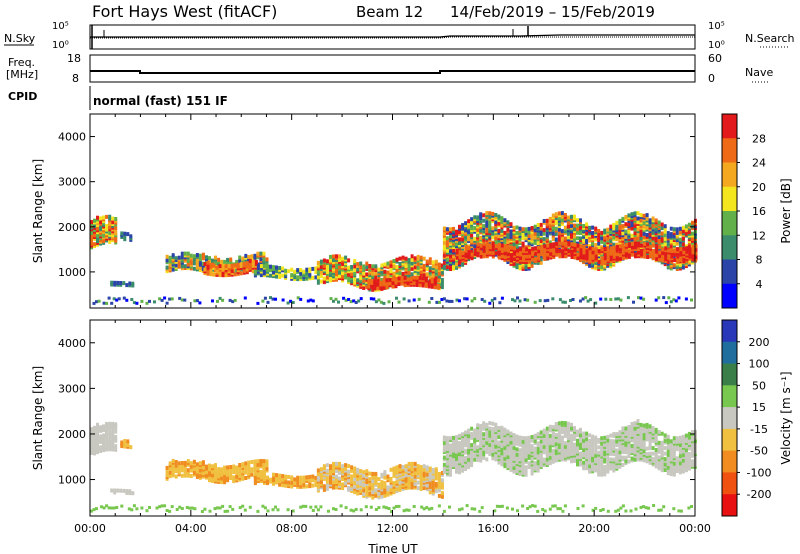  I want to click on y-tick-label: 3000, so click(72, 182).